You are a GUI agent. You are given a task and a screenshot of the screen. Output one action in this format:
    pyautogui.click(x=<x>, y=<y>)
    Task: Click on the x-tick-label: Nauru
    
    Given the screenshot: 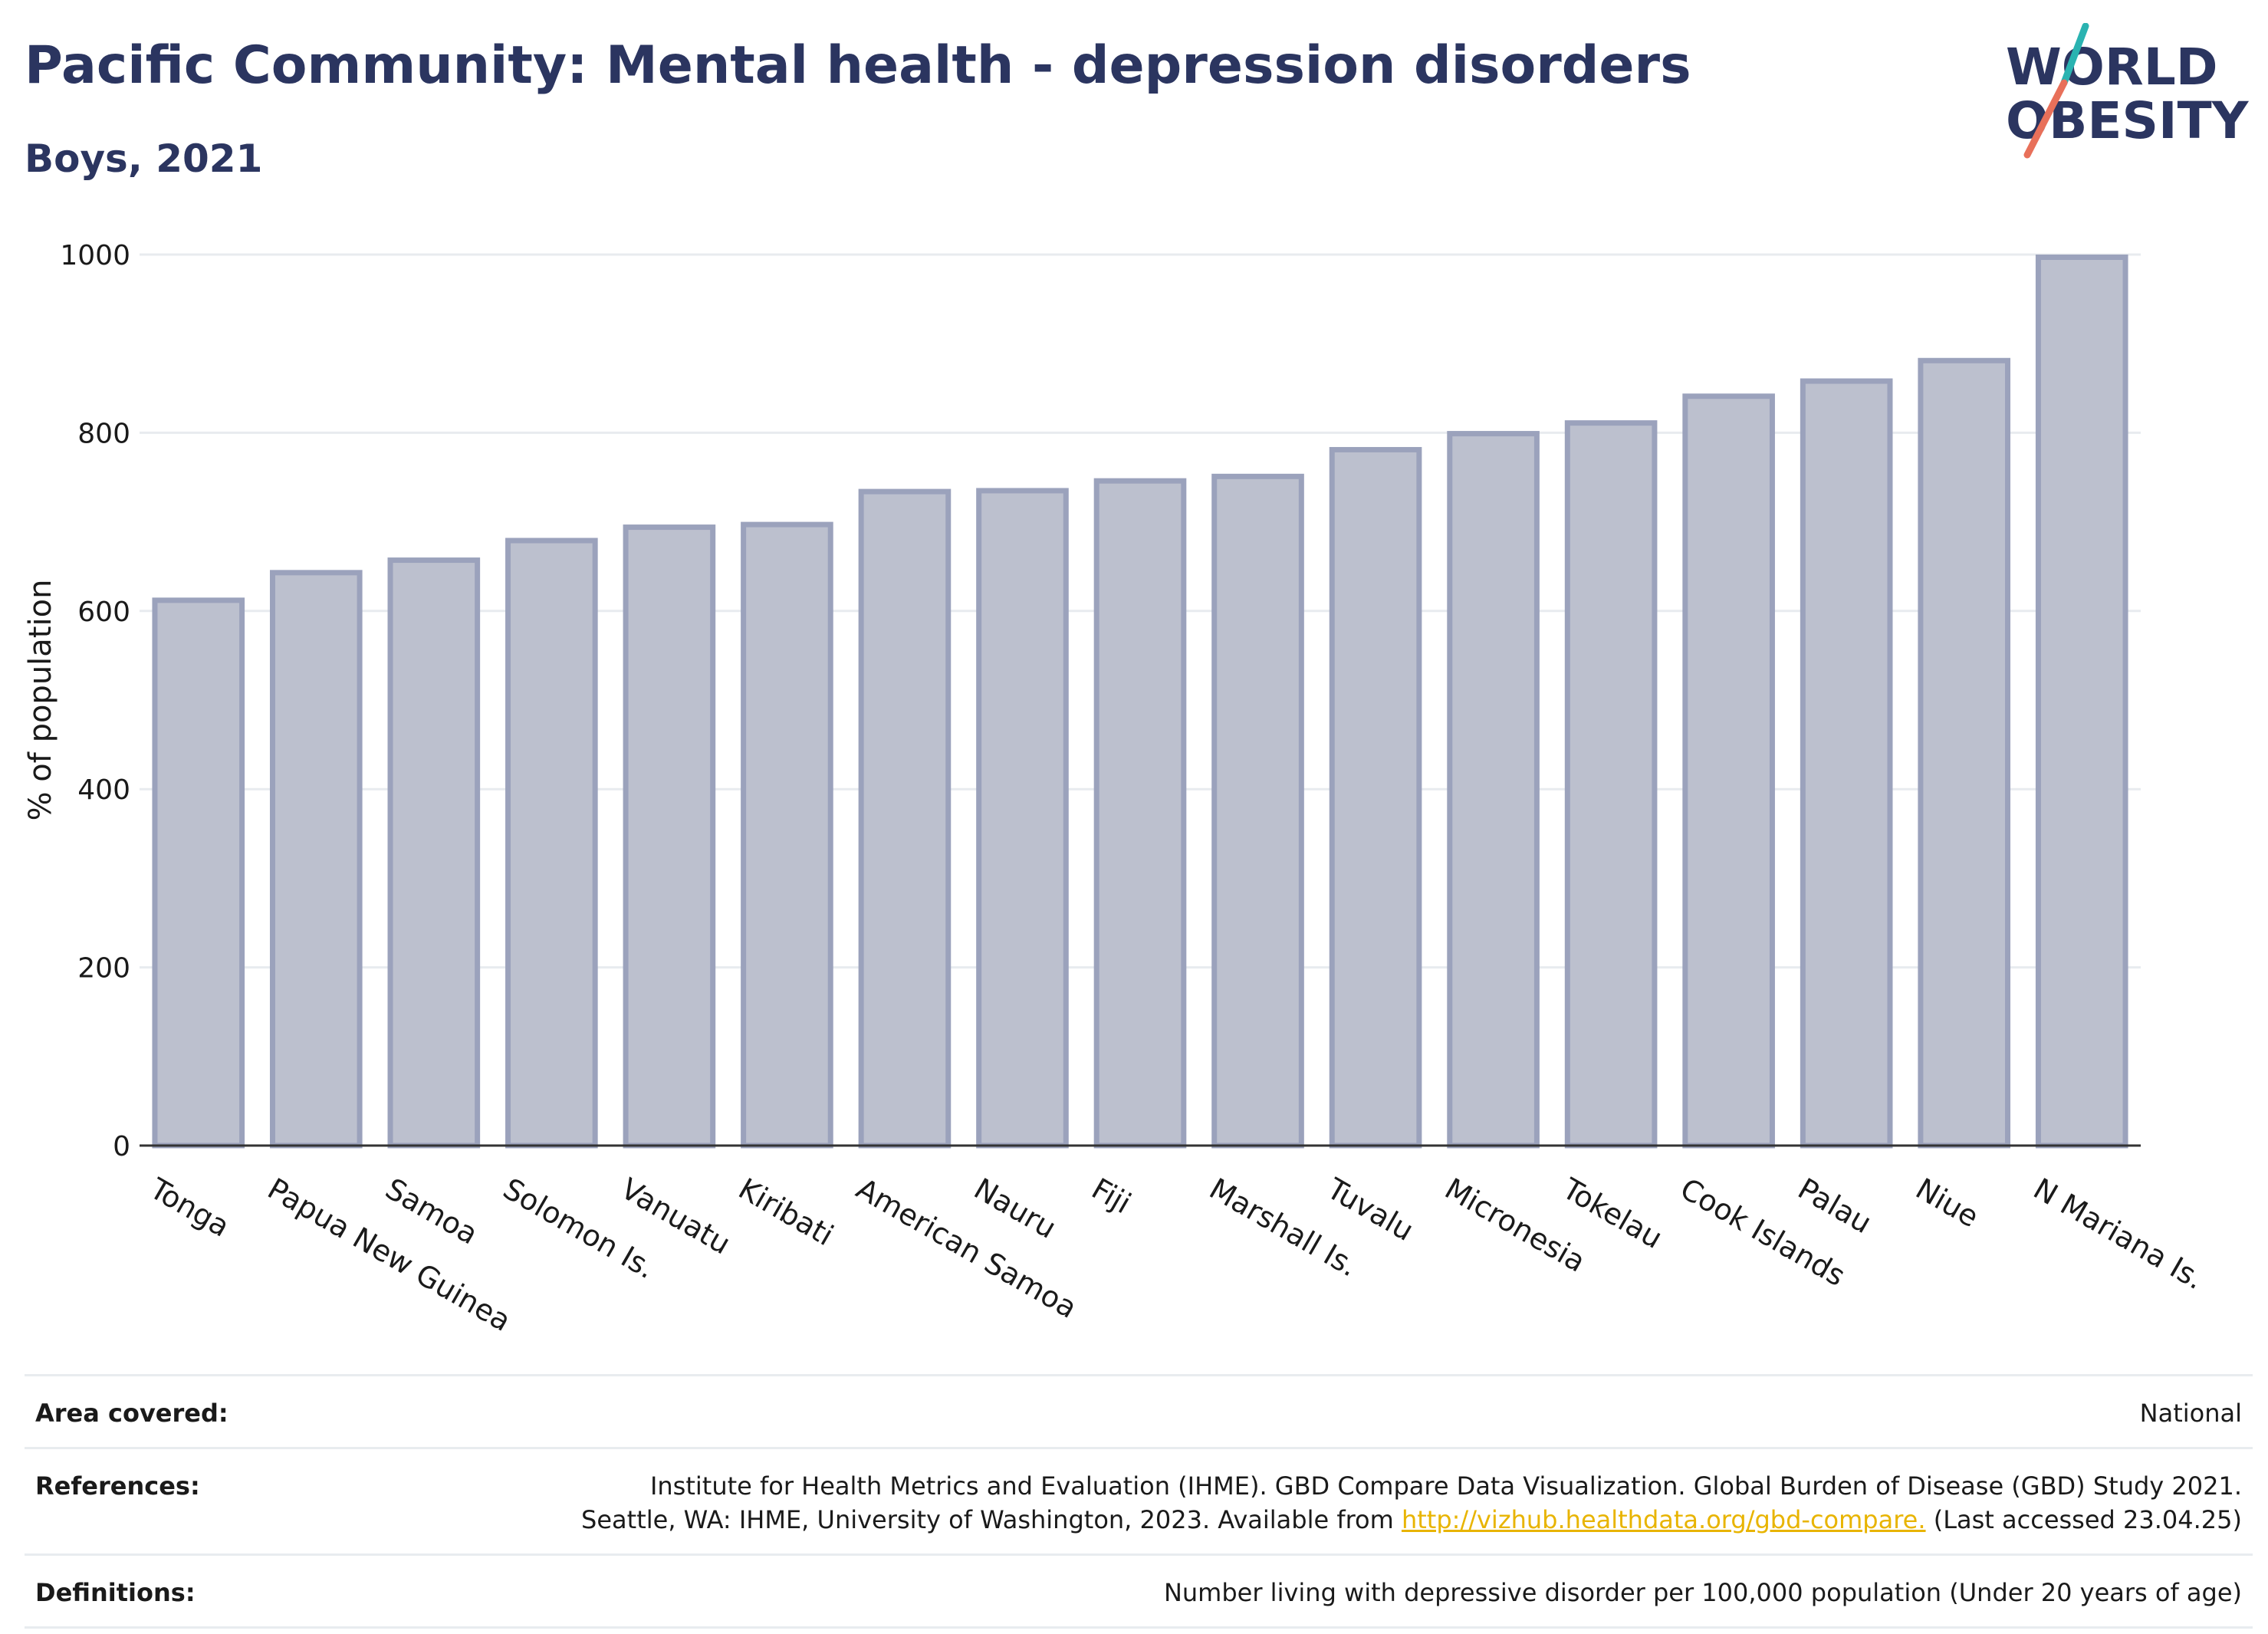 What is the action you would take?
    pyautogui.click(x=1015, y=1209)
    